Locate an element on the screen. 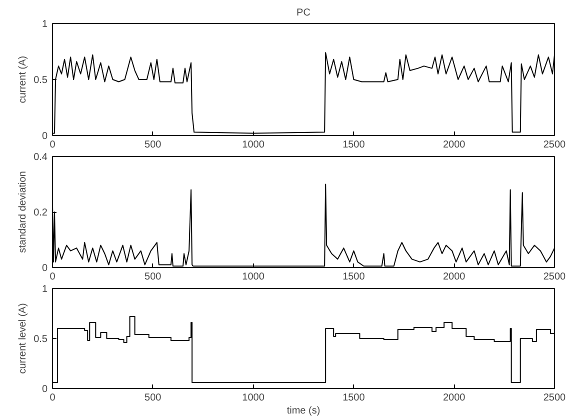  y-tick-label: 0.4 is located at coordinates (41, 157).